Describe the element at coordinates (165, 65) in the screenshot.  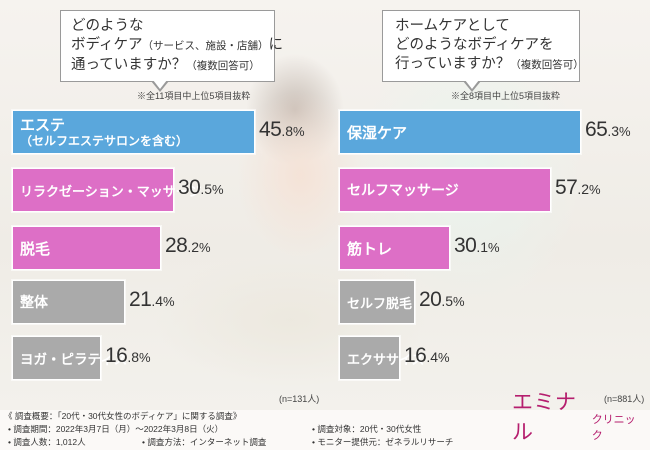
I see `left-question-line-3: 通っていますか？（複数回答可）` at that location.